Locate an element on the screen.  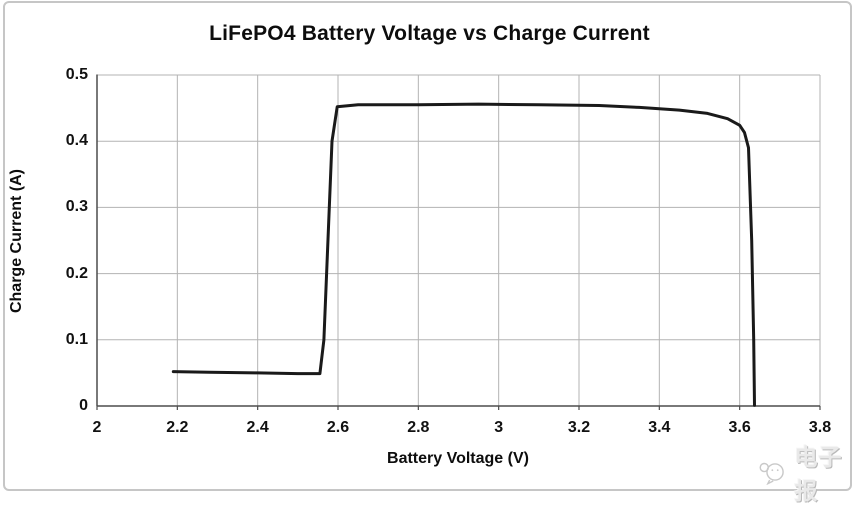
x-tick-label: 3.4 is located at coordinates (659, 427).